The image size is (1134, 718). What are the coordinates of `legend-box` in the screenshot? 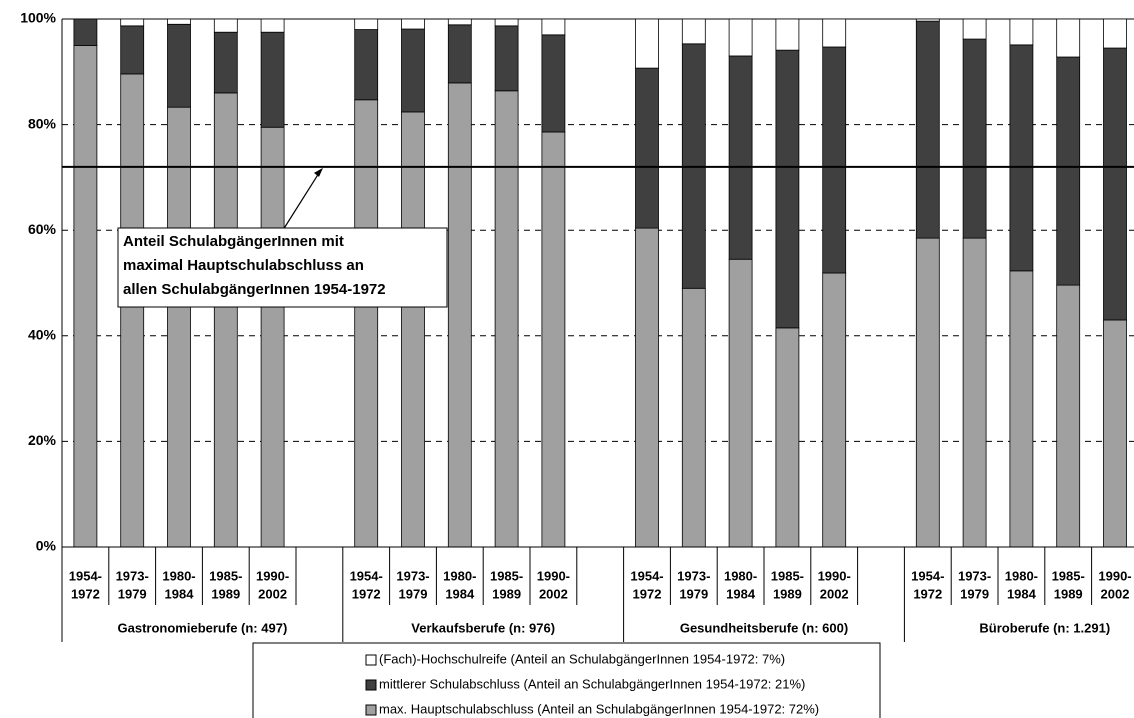 It's located at (566, 680).